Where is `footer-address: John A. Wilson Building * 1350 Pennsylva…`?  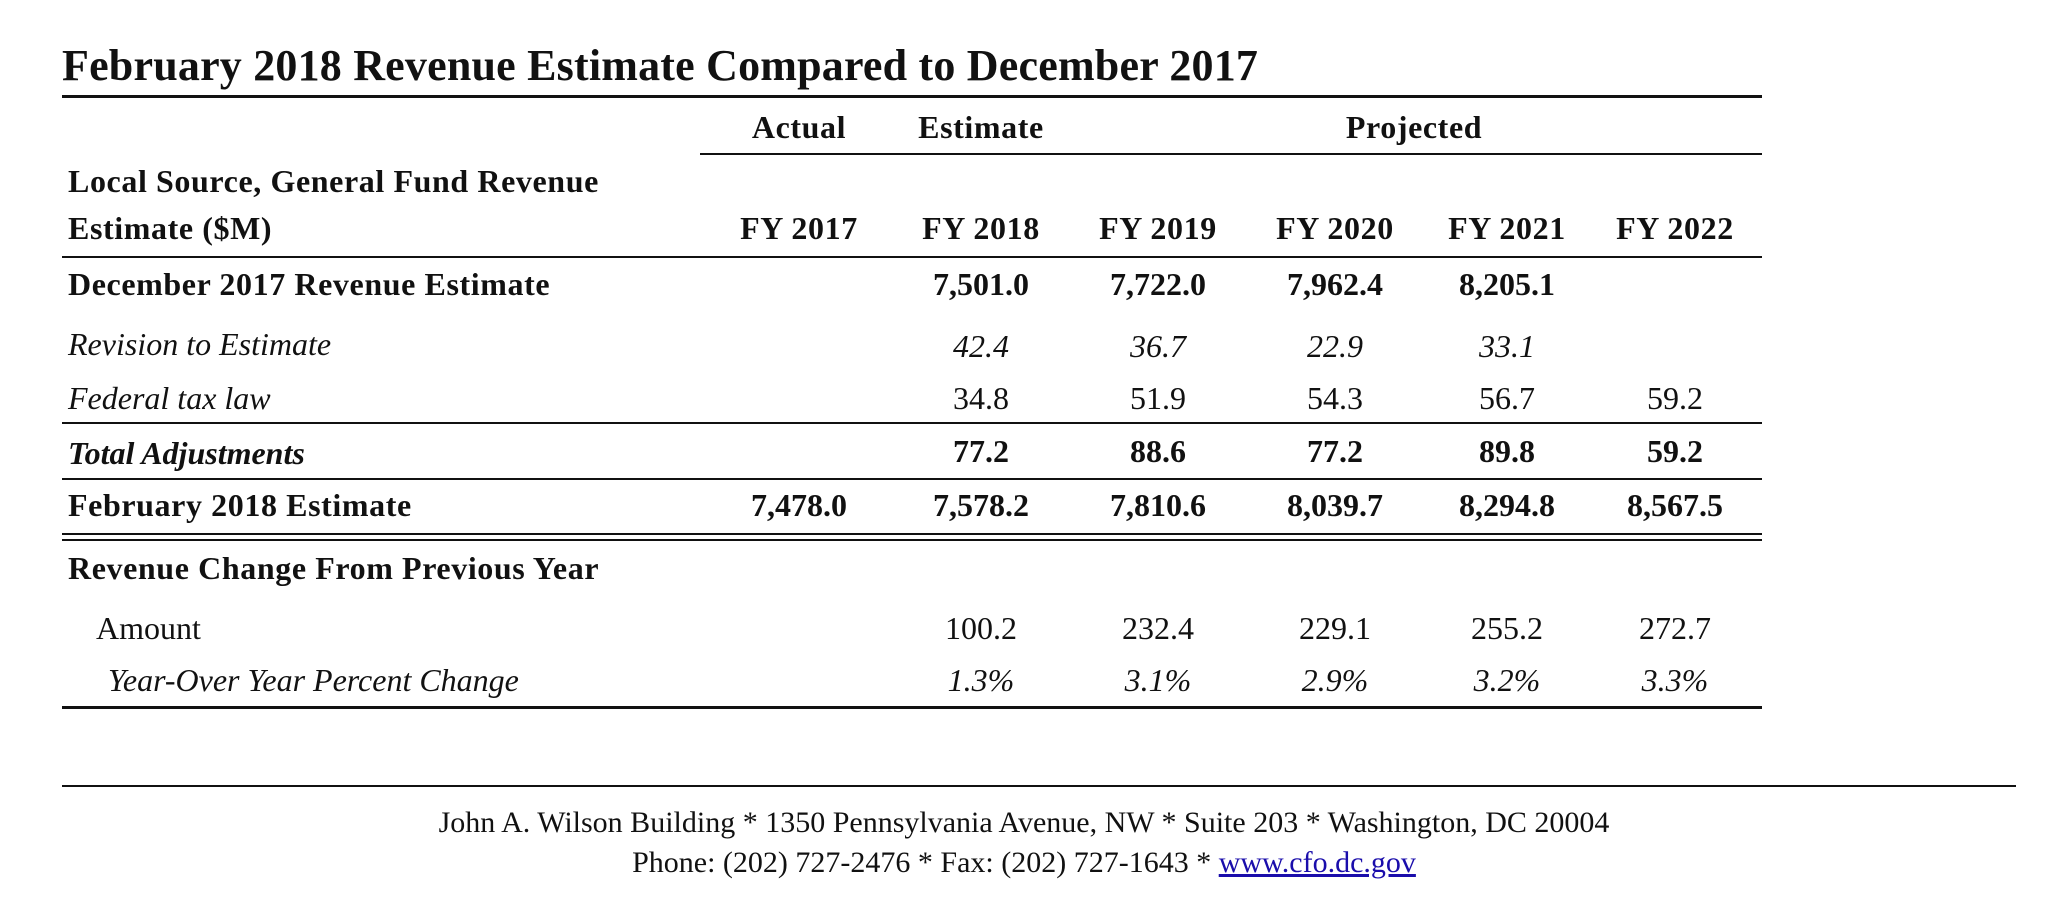 footer-address: John A. Wilson Building * 1350 Pennsylva… is located at coordinates (1024, 822).